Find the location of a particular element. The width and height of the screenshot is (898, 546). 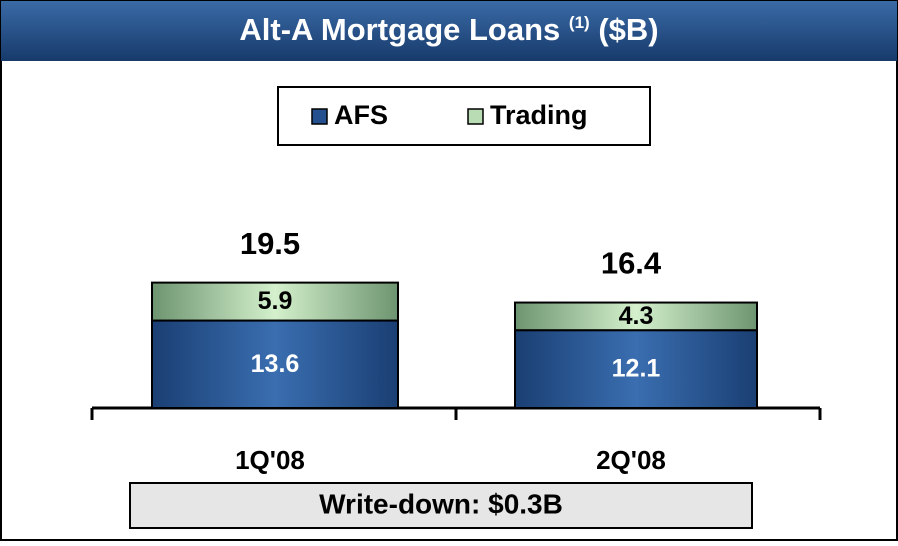

header is located at coordinates (449, 31).